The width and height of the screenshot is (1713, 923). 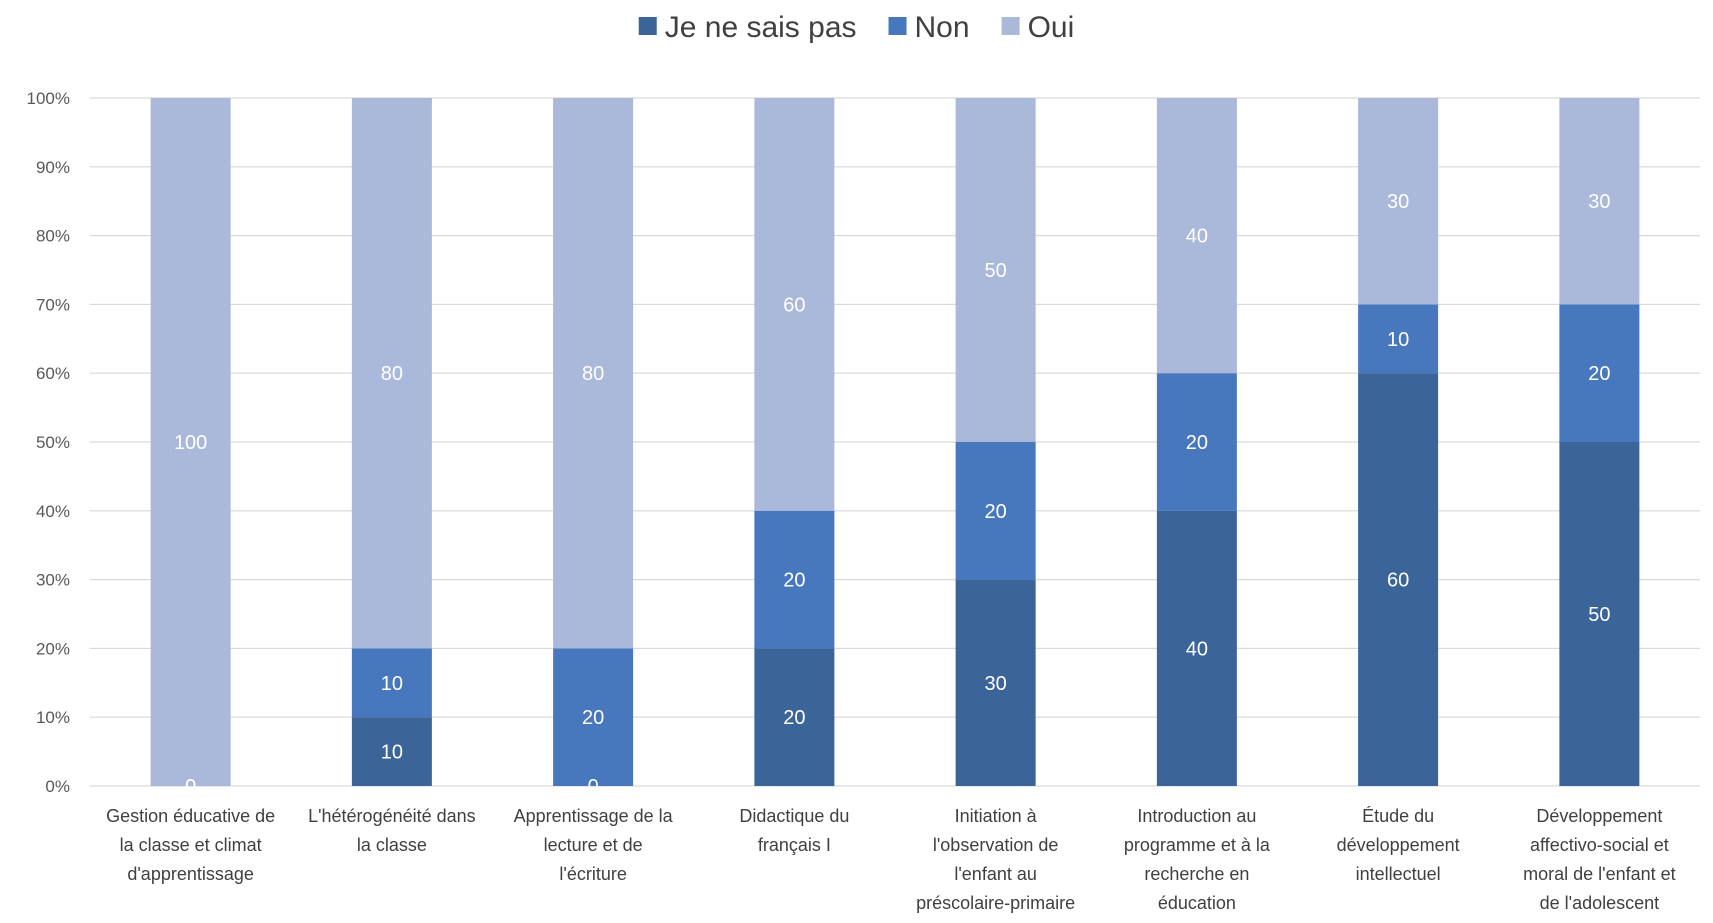 I want to click on legend-label: Non, so click(x=942, y=27).